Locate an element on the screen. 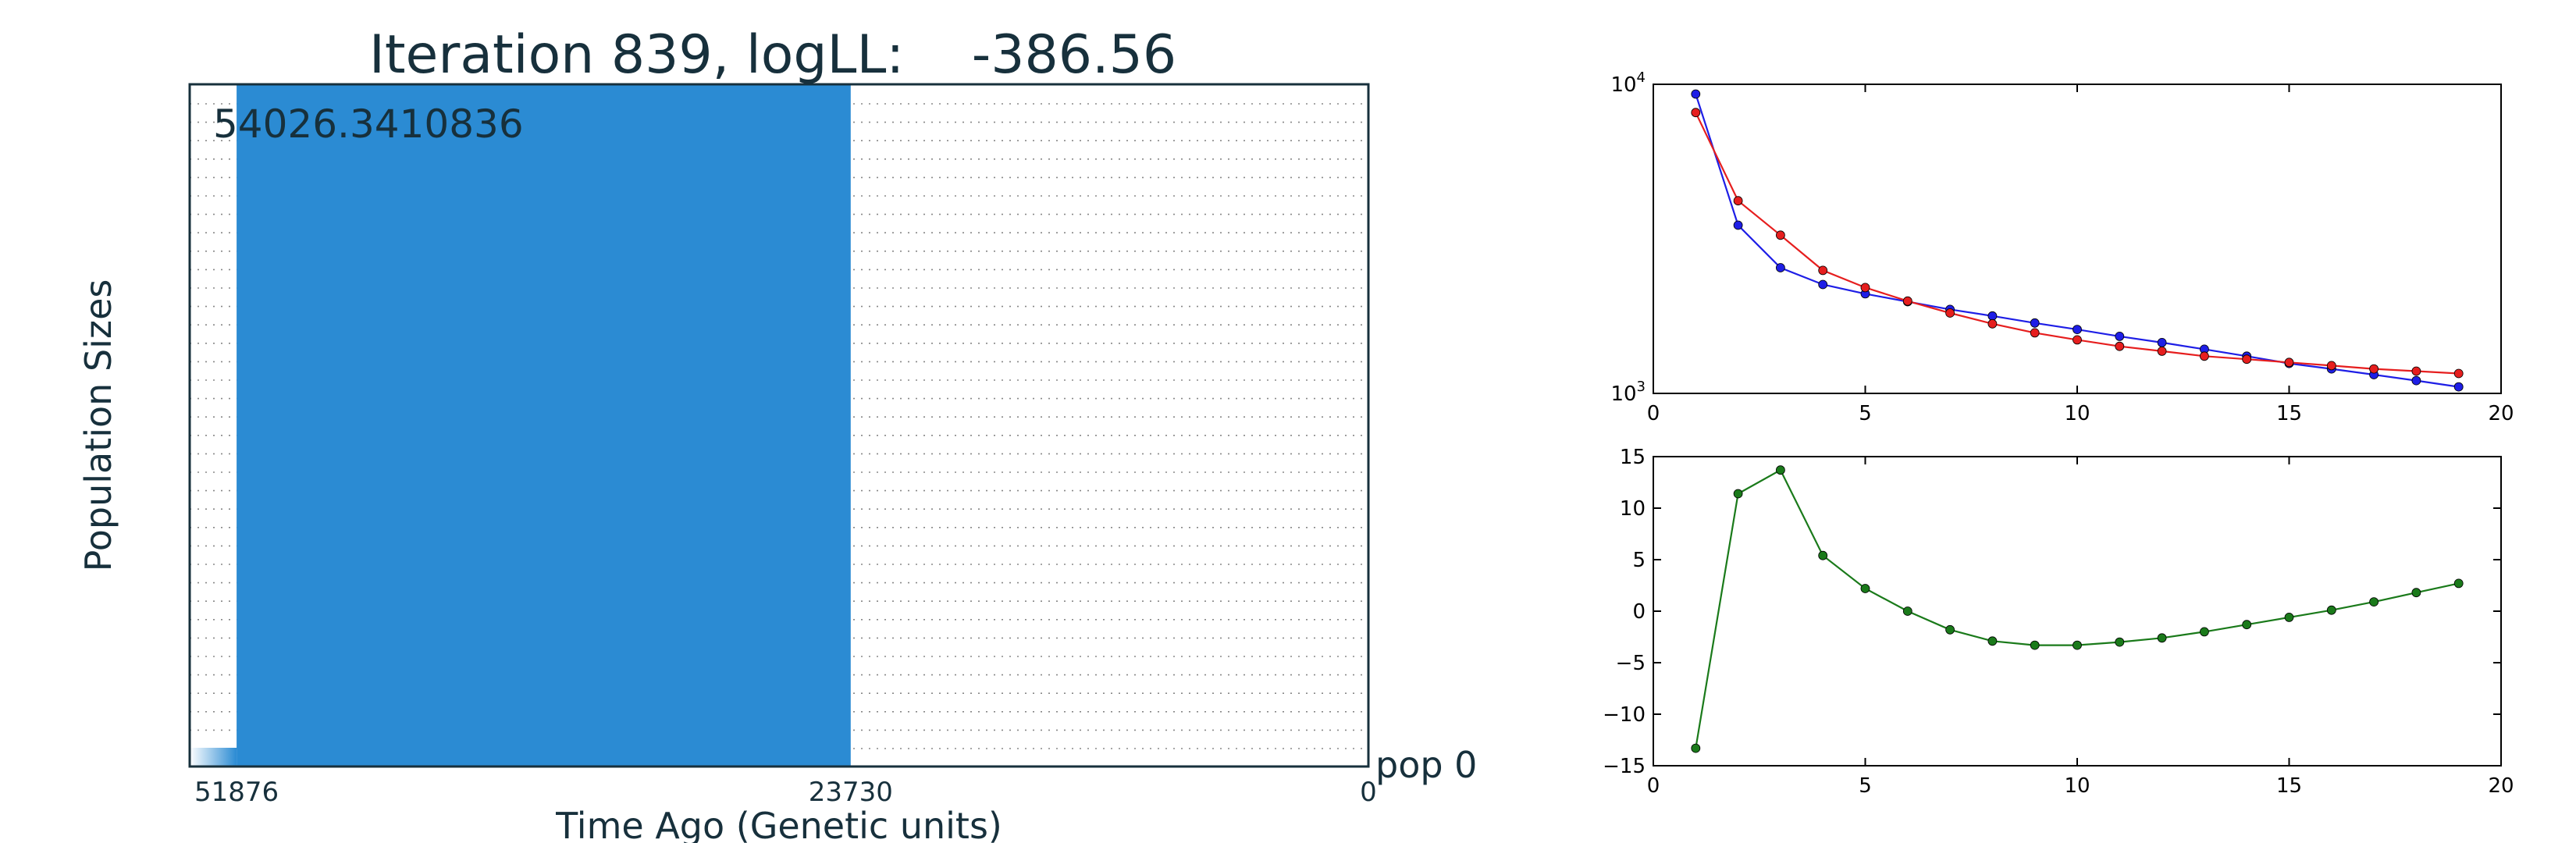  x-tick-labels: 51876 23730 0 is located at coordinates (785, 792).